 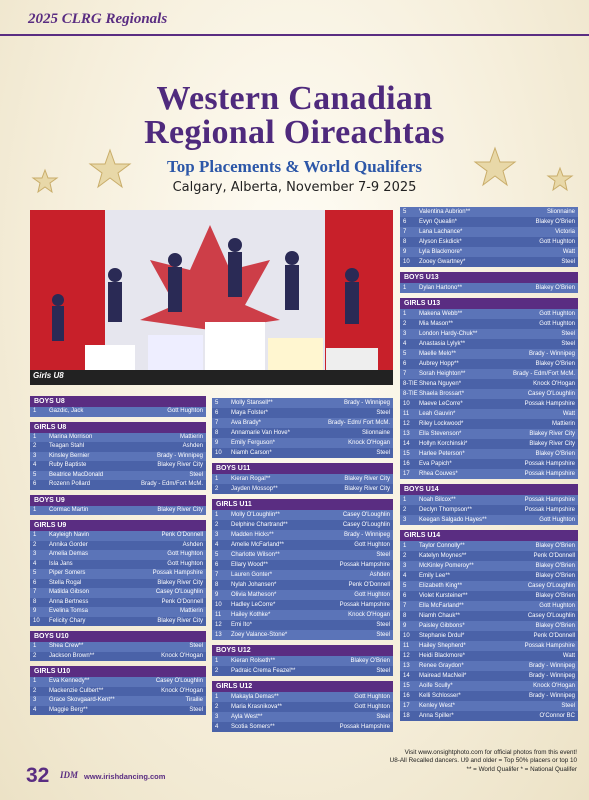 I want to click on placement-row: 6 Violet Kursteiner** Blakey O'Brien, so click(x=489, y=596).